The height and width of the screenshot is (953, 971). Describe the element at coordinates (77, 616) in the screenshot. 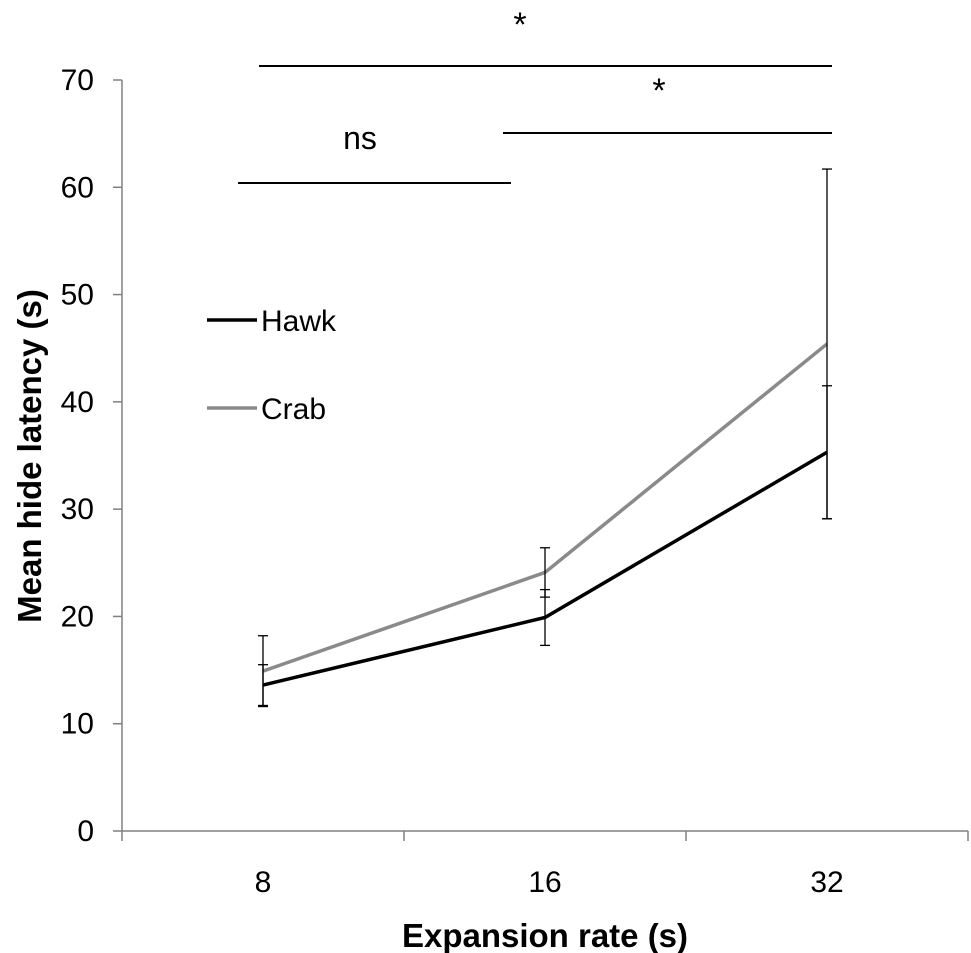

I see `y-tick-label: 20` at that location.